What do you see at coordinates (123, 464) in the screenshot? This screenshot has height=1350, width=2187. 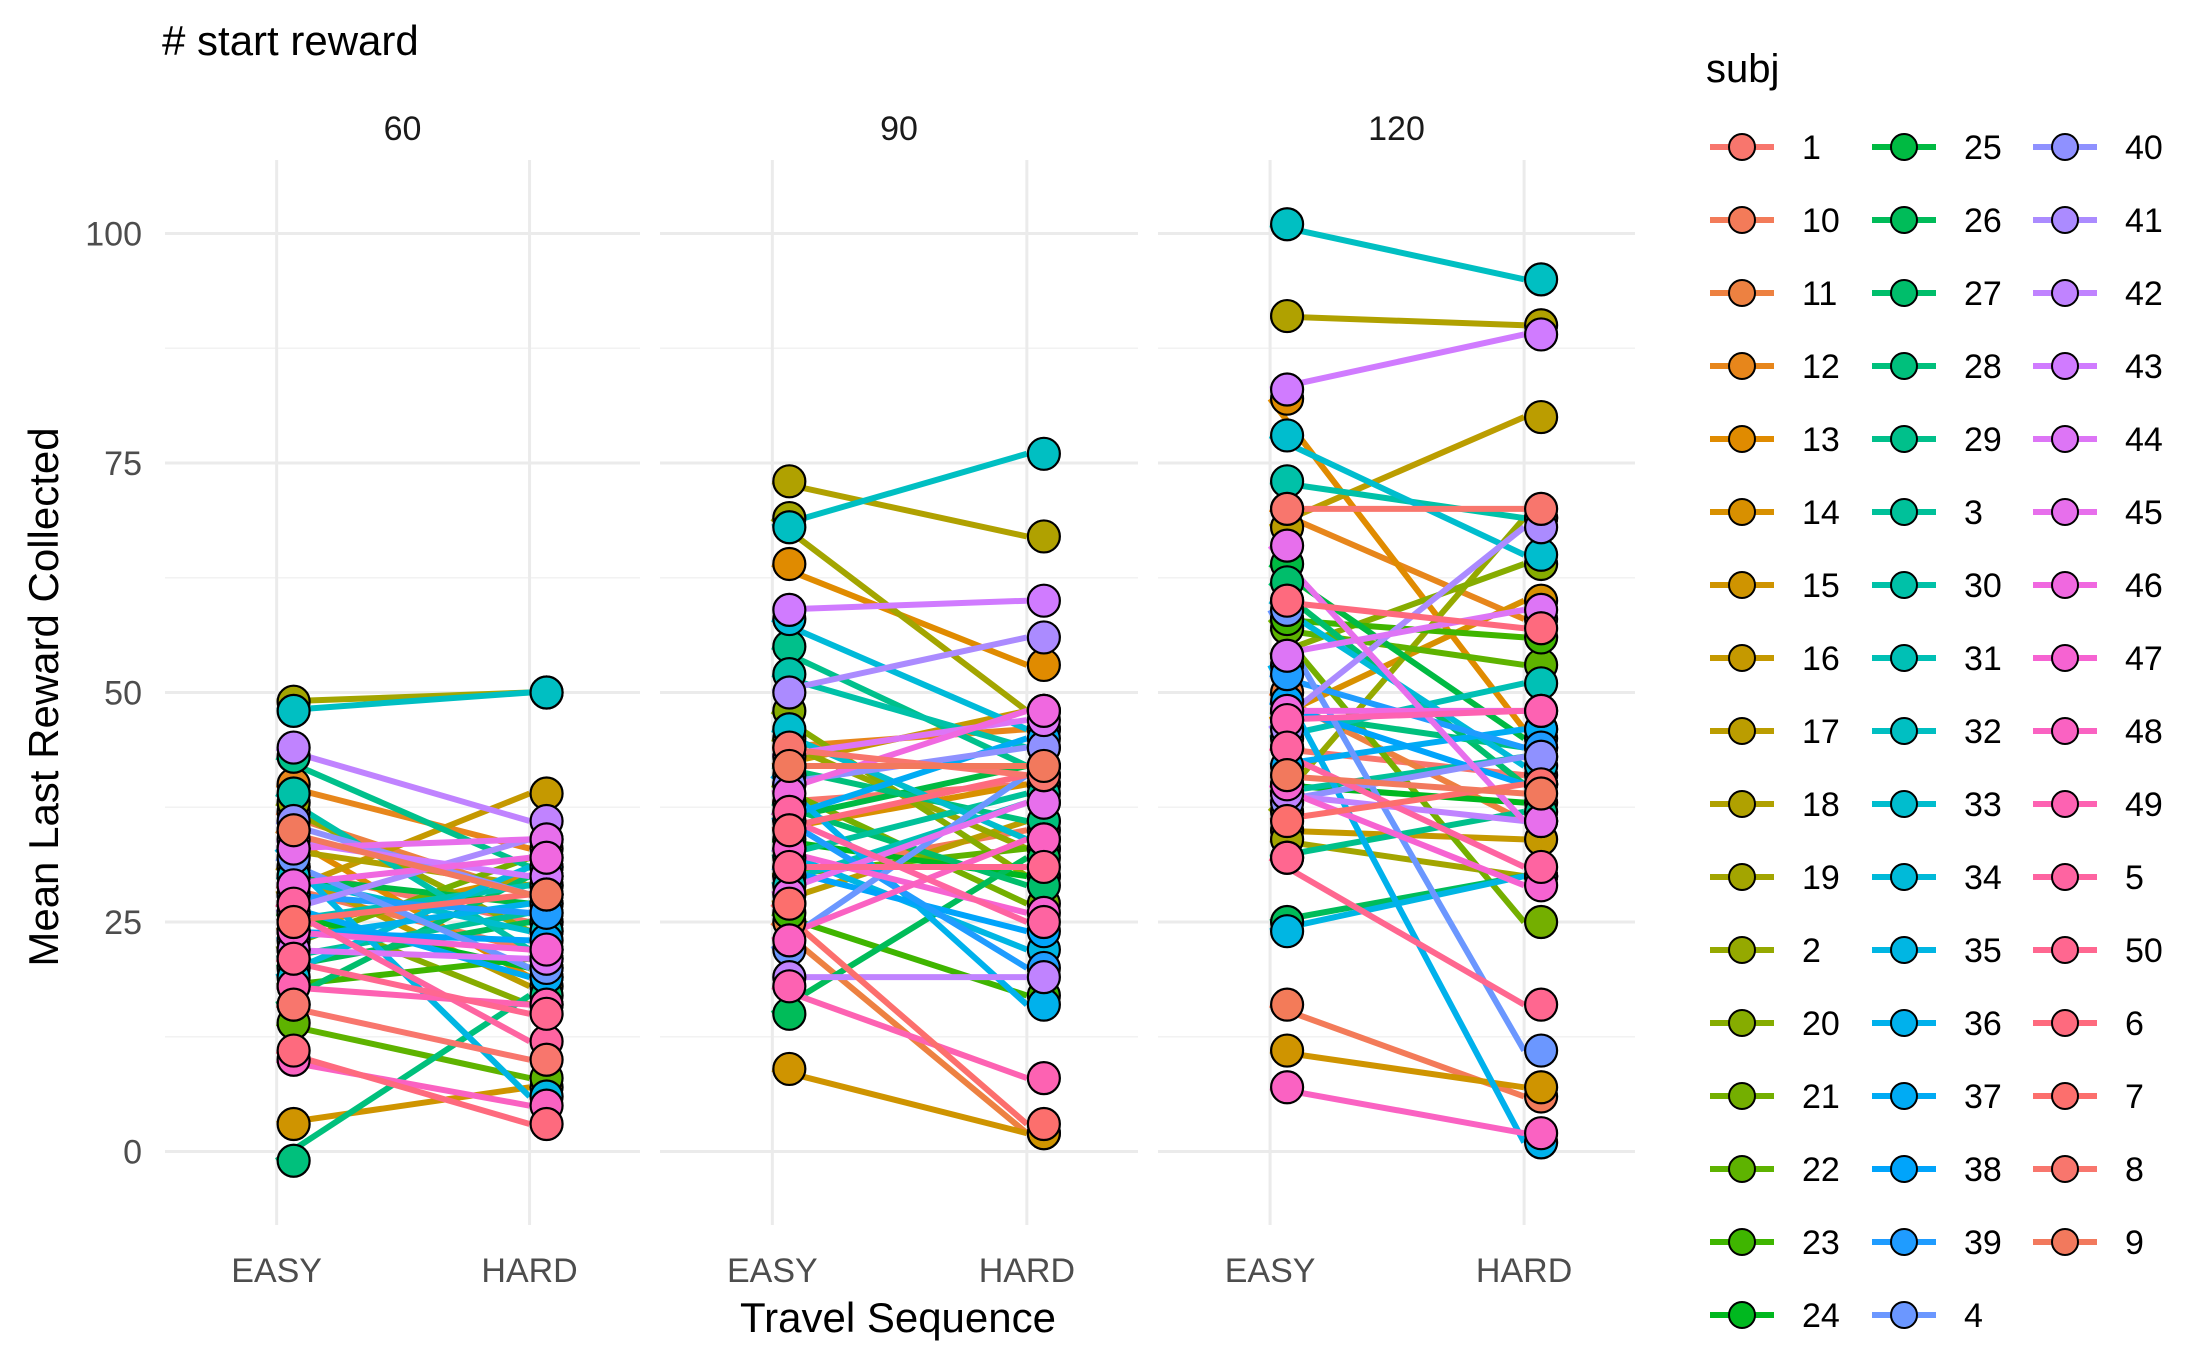 I see `y-tick-label: 75` at bounding box center [123, 464].